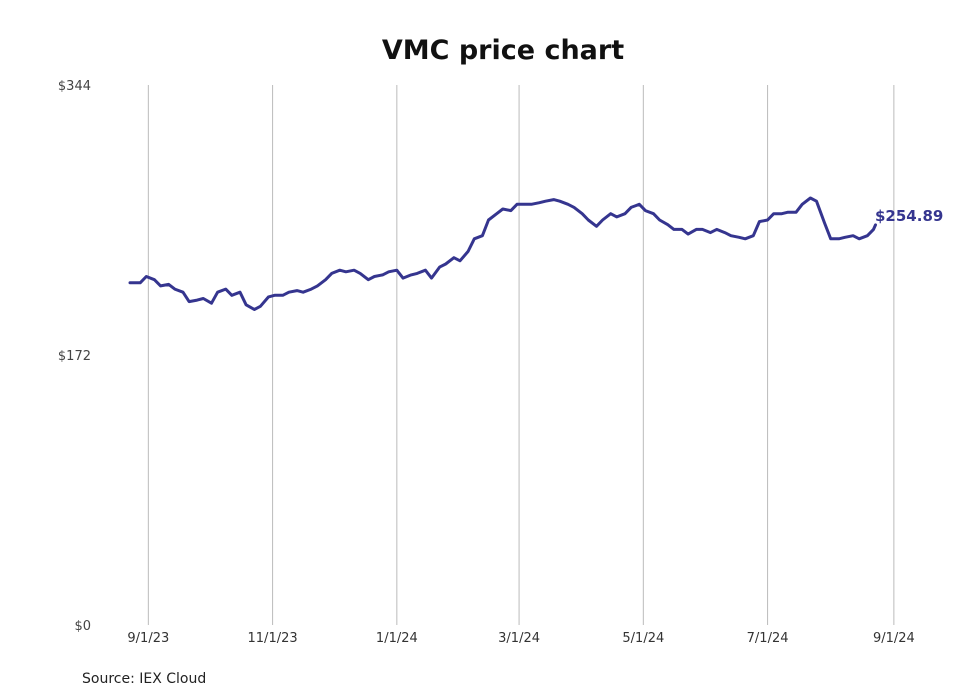 The height and width of the screenshot is (699, 980). What do you see at coordinates (82, 626) in the screenshot?
I see `y-tick-label: $0` at bounding box center [82, 626].